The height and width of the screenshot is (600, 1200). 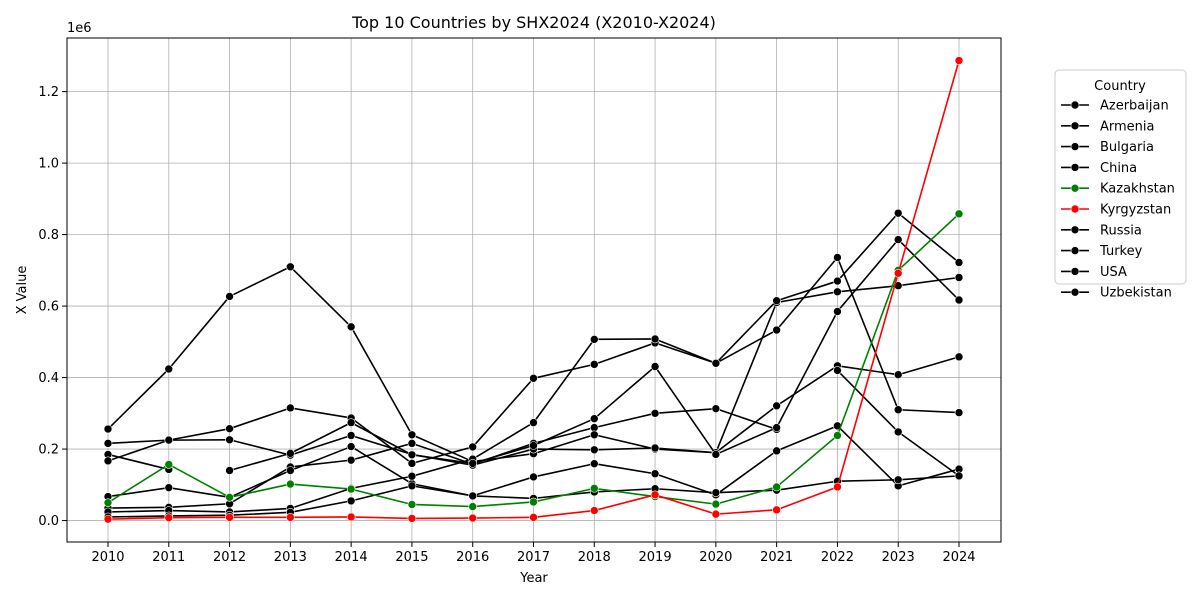 I want to click on legend-label: China, so click(x=1118, y=168).